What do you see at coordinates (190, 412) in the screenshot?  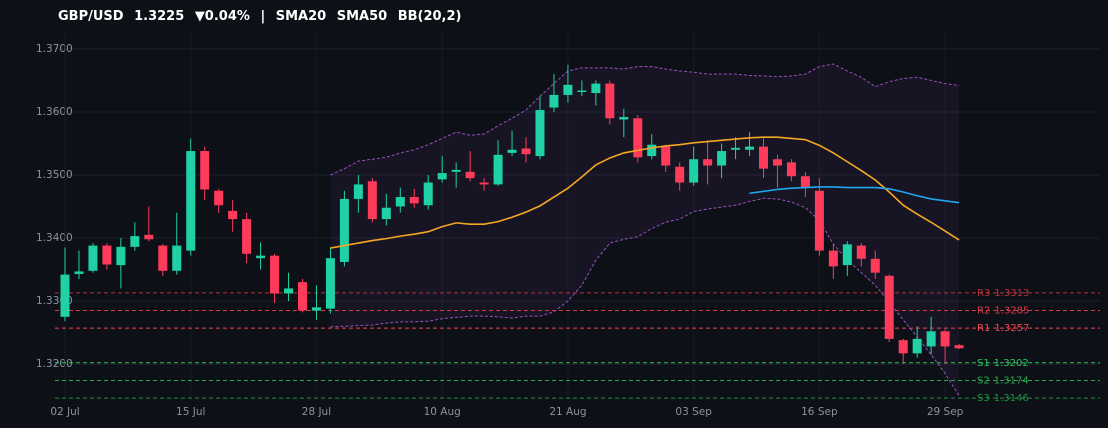 I see `x-tick-label: 15 Jul` at bounding box center [190, 412].